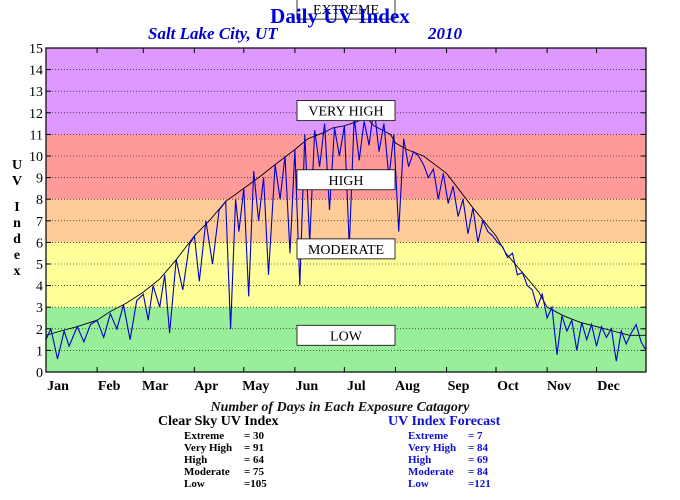 The height and width of the screenshot is (500, 680). I want to click on clear-sky-row: Very High = 91, so click(224, 448).